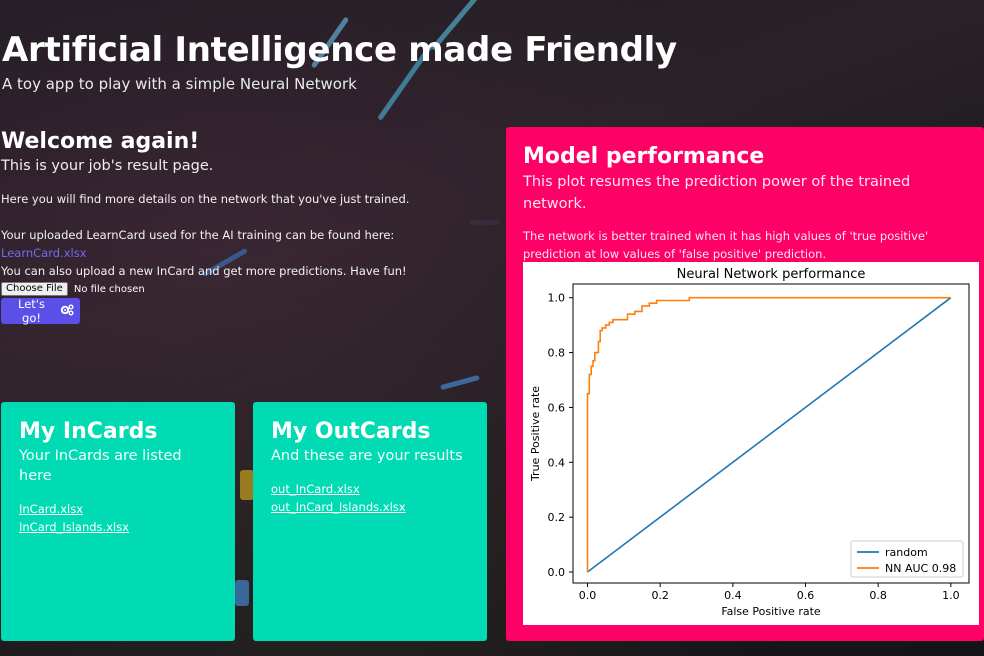  What do you see at coordinates (100, 141) in the screenshot?
I see `welcome-heading: Welcome again!` at bounding box center [100, 141].